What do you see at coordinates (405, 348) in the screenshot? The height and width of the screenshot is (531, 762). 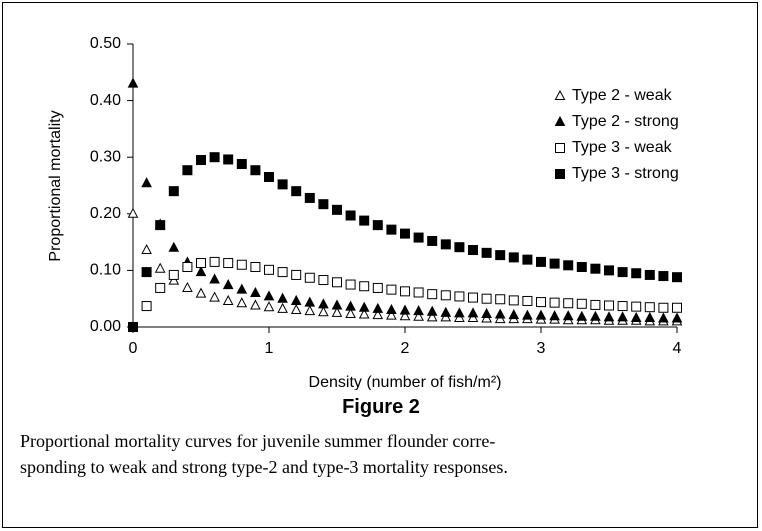 I see `x-tick-label: 2` at bounding box center [405, 348].